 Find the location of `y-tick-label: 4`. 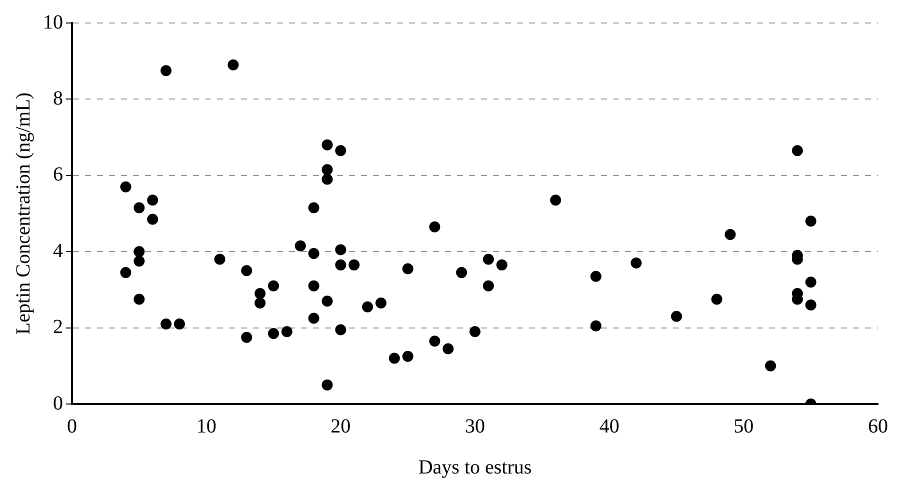

y-tick-label: 4 is located at coordinates (58, 251).